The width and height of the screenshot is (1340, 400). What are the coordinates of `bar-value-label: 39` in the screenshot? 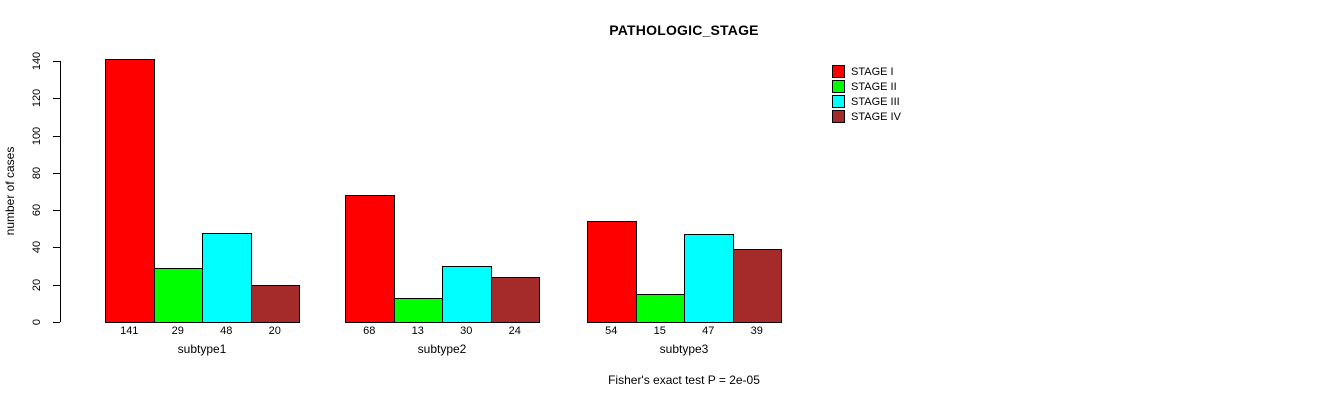 It's located at (756, 331).